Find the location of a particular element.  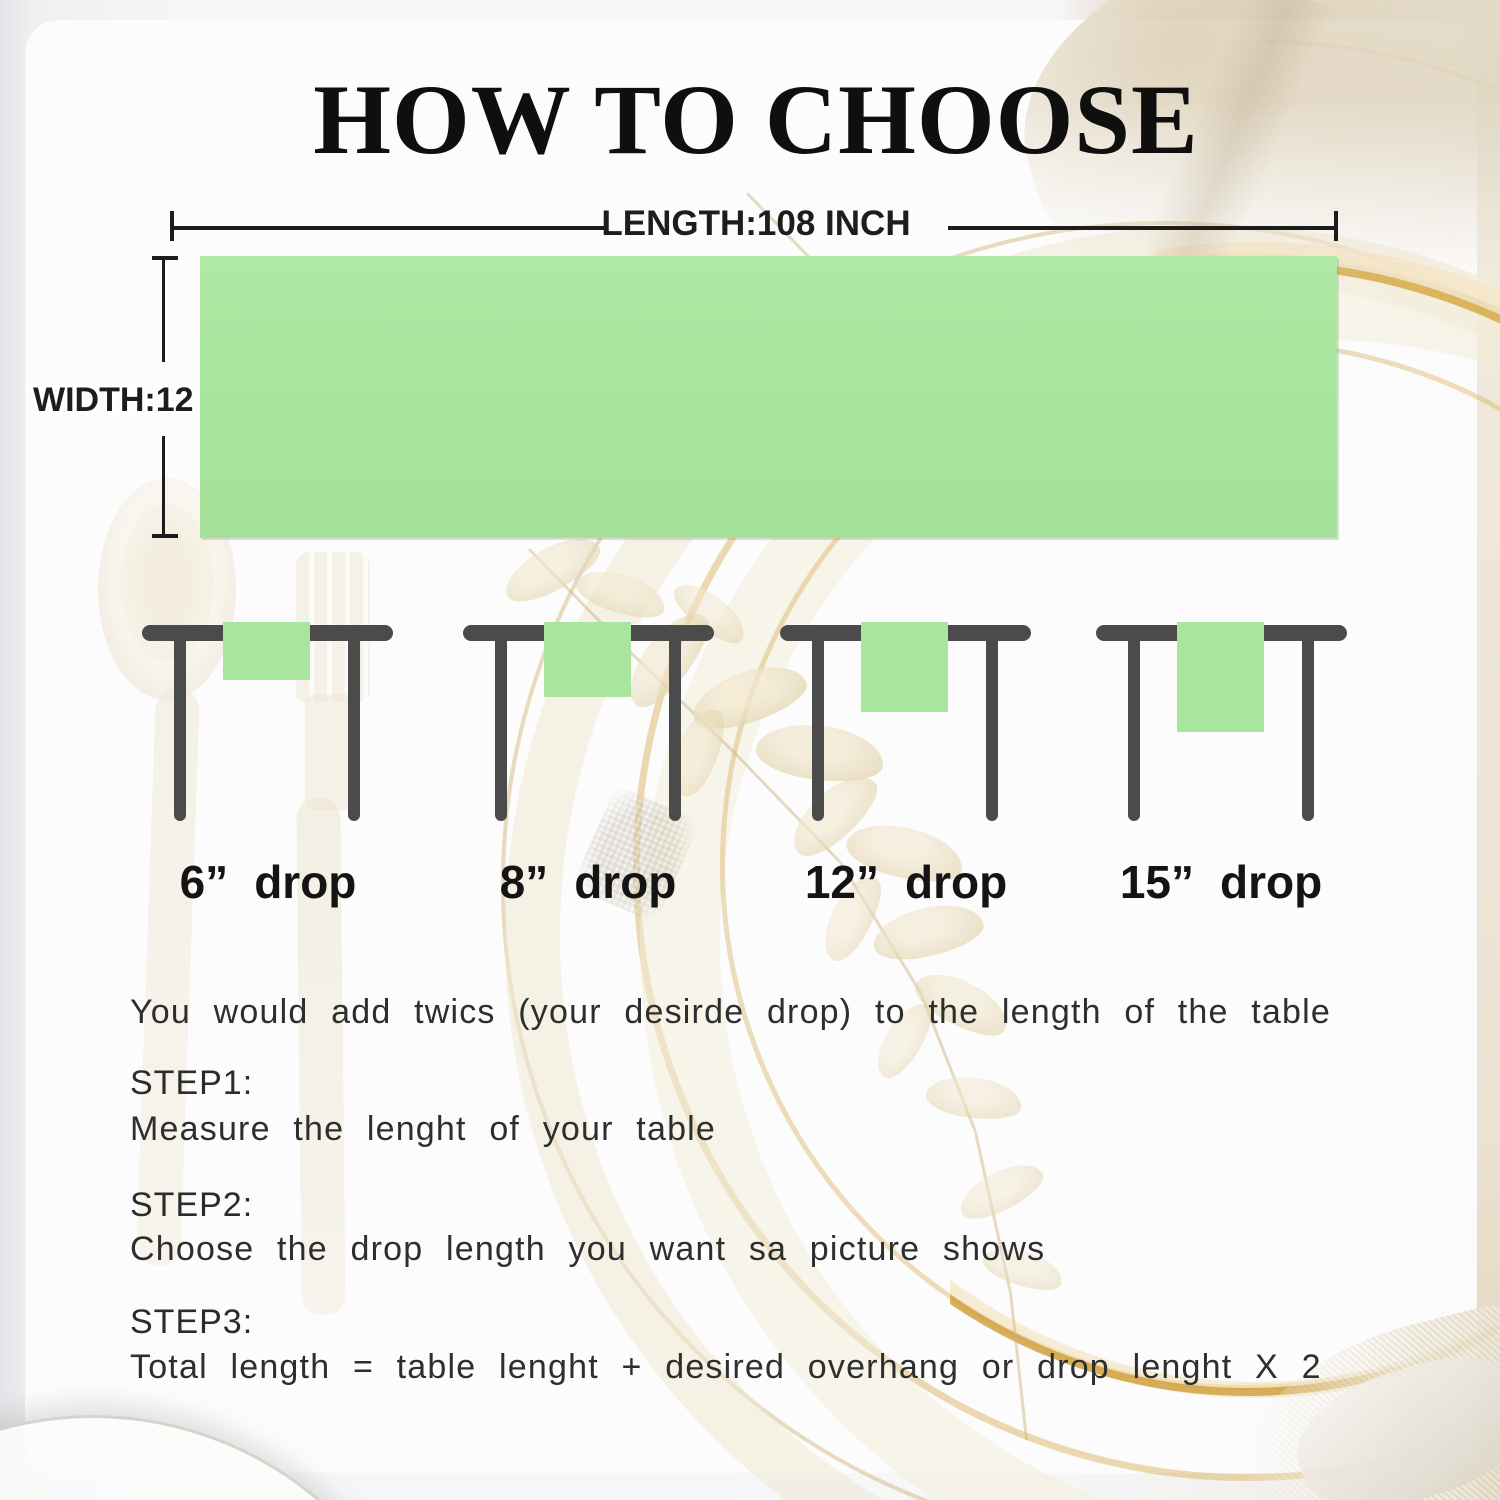

page-title: HOW TO CHOOSE is located at coordinates (756, 119).